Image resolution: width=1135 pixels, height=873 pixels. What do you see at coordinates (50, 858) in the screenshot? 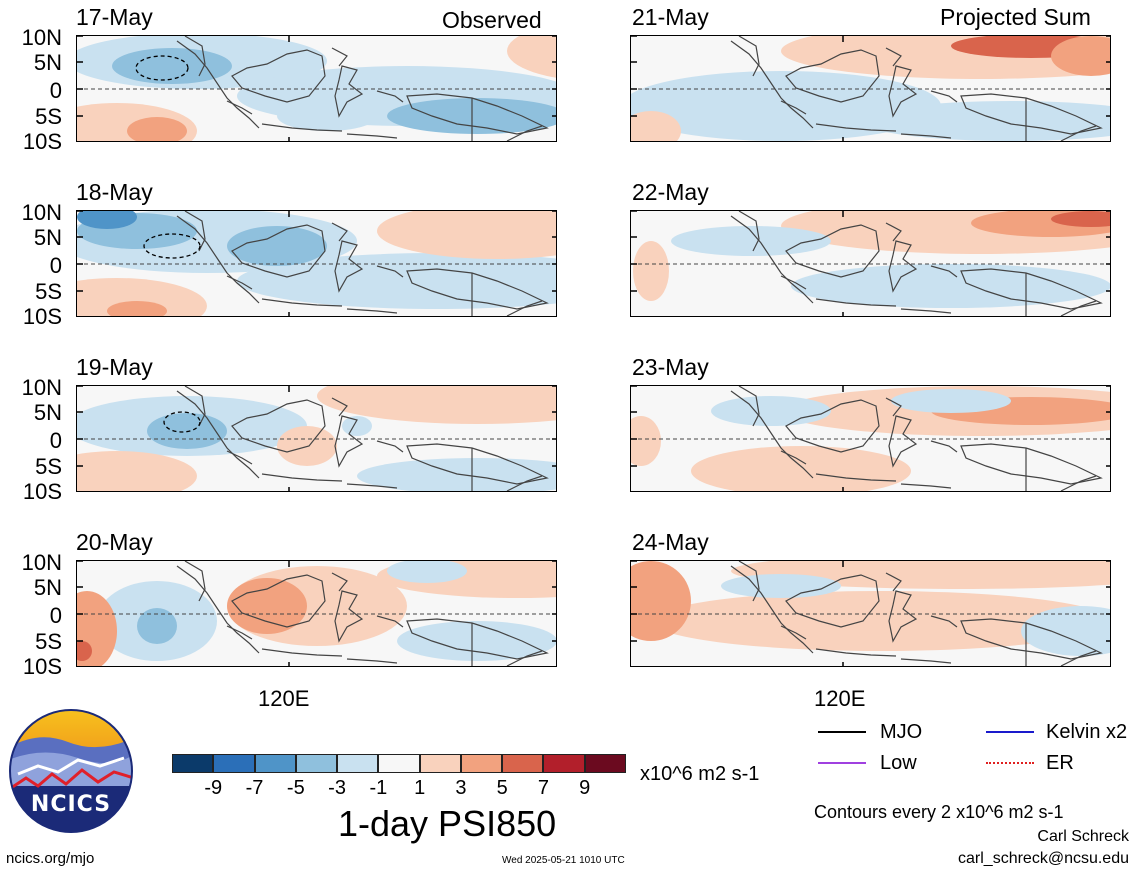
I see `footer-url: ncics.org/mjo` at bounding box center [50, 858].